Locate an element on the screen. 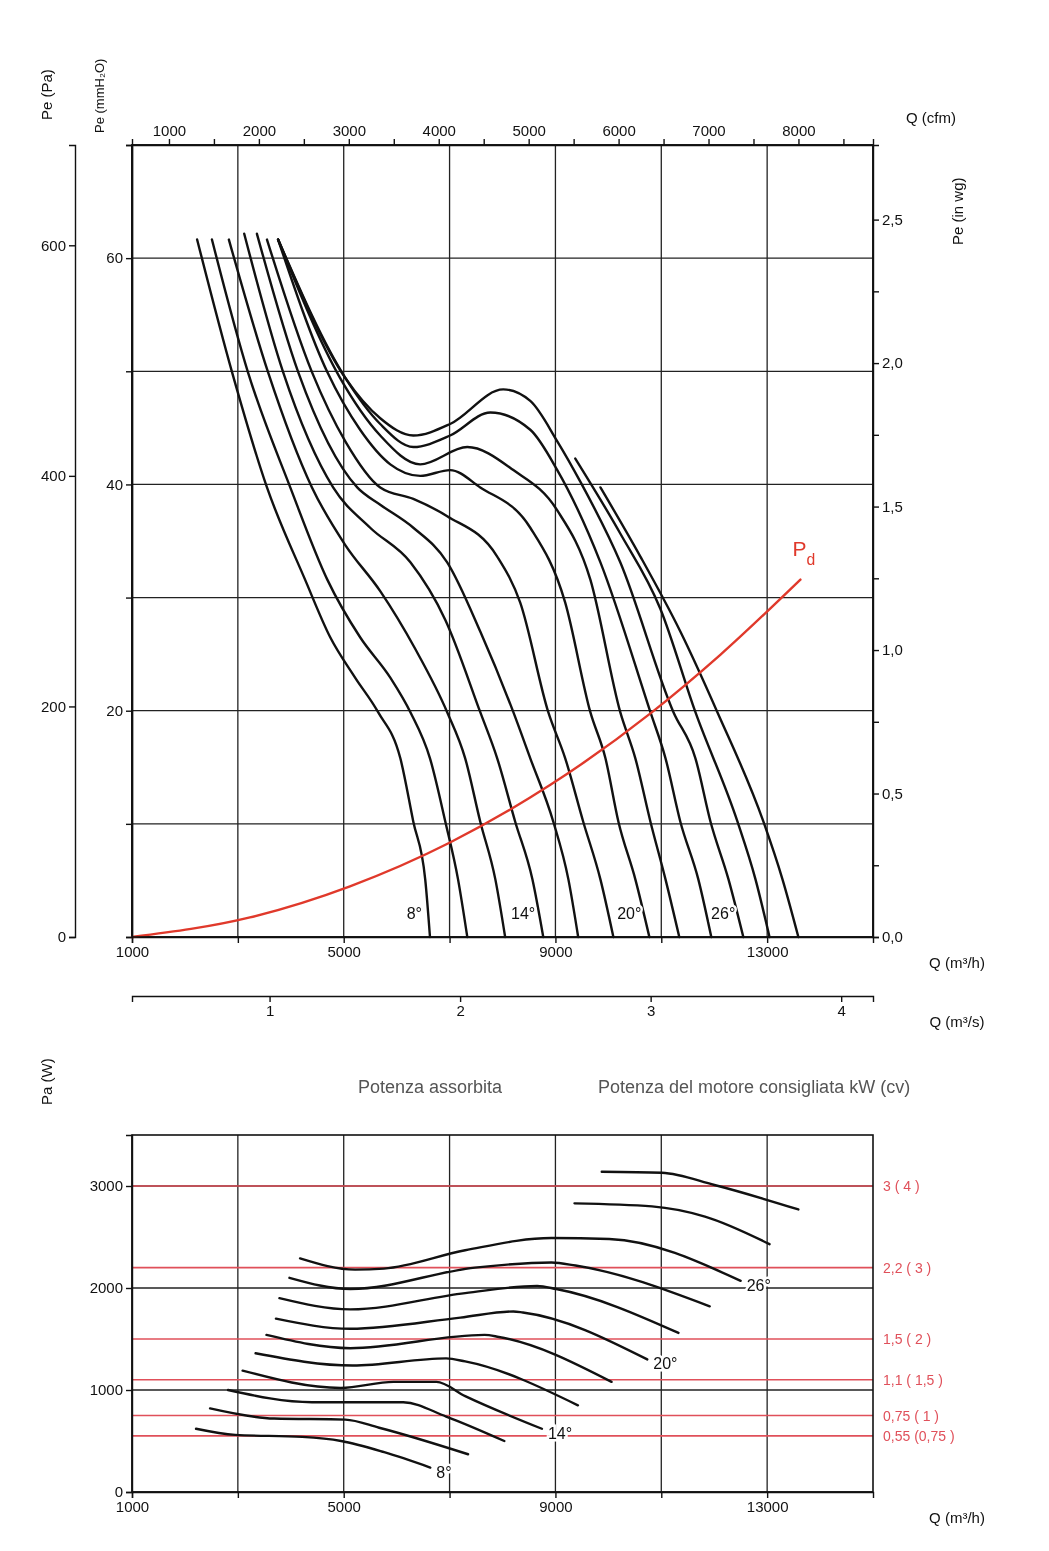  annotation: 2,2 ( 3 ) is located at coordinates (907, 1267).